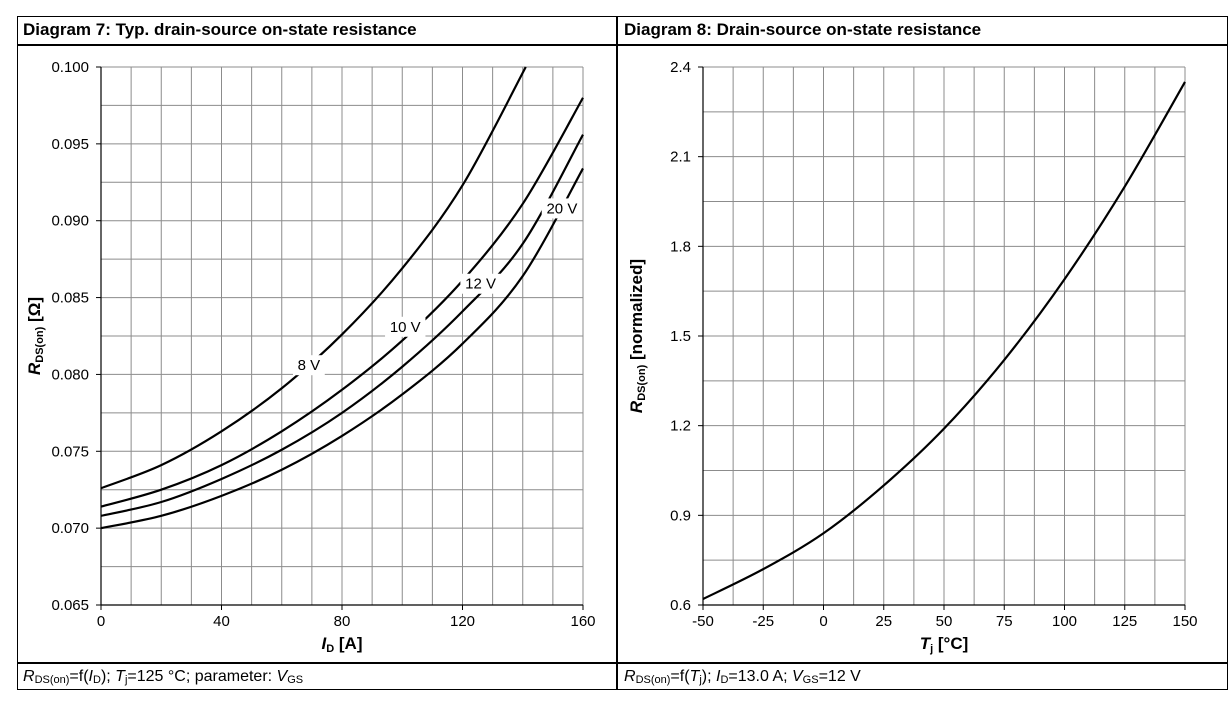 The height and width of the screenshot is (707, 1232). I want to click on x-axis-label: ID [A], so click(341, 644).